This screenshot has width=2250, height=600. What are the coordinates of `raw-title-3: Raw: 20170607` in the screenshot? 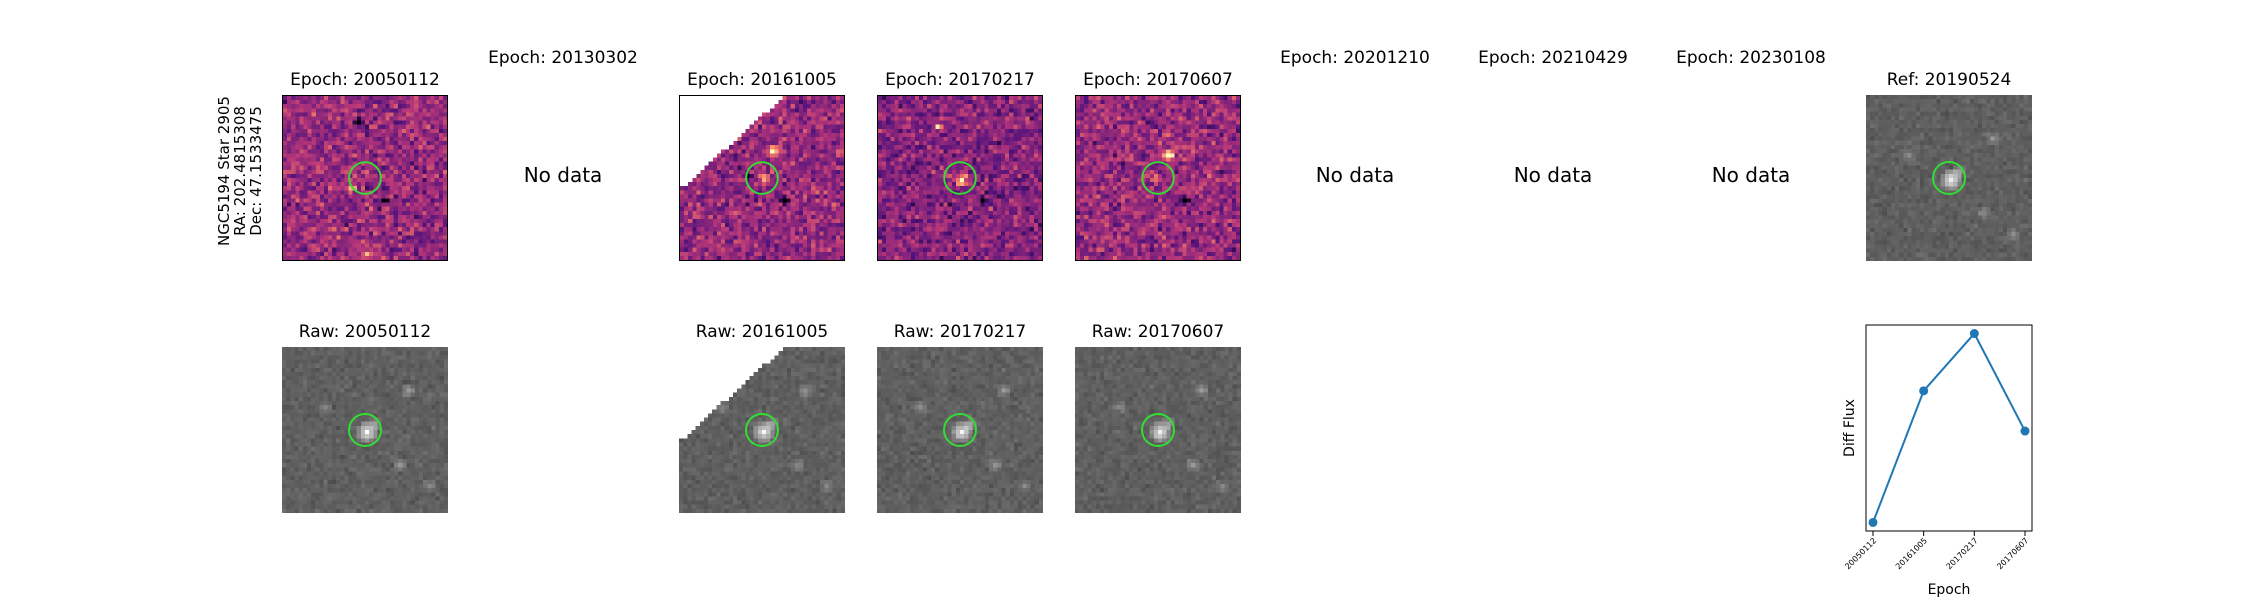 It's located at (1158, 332).